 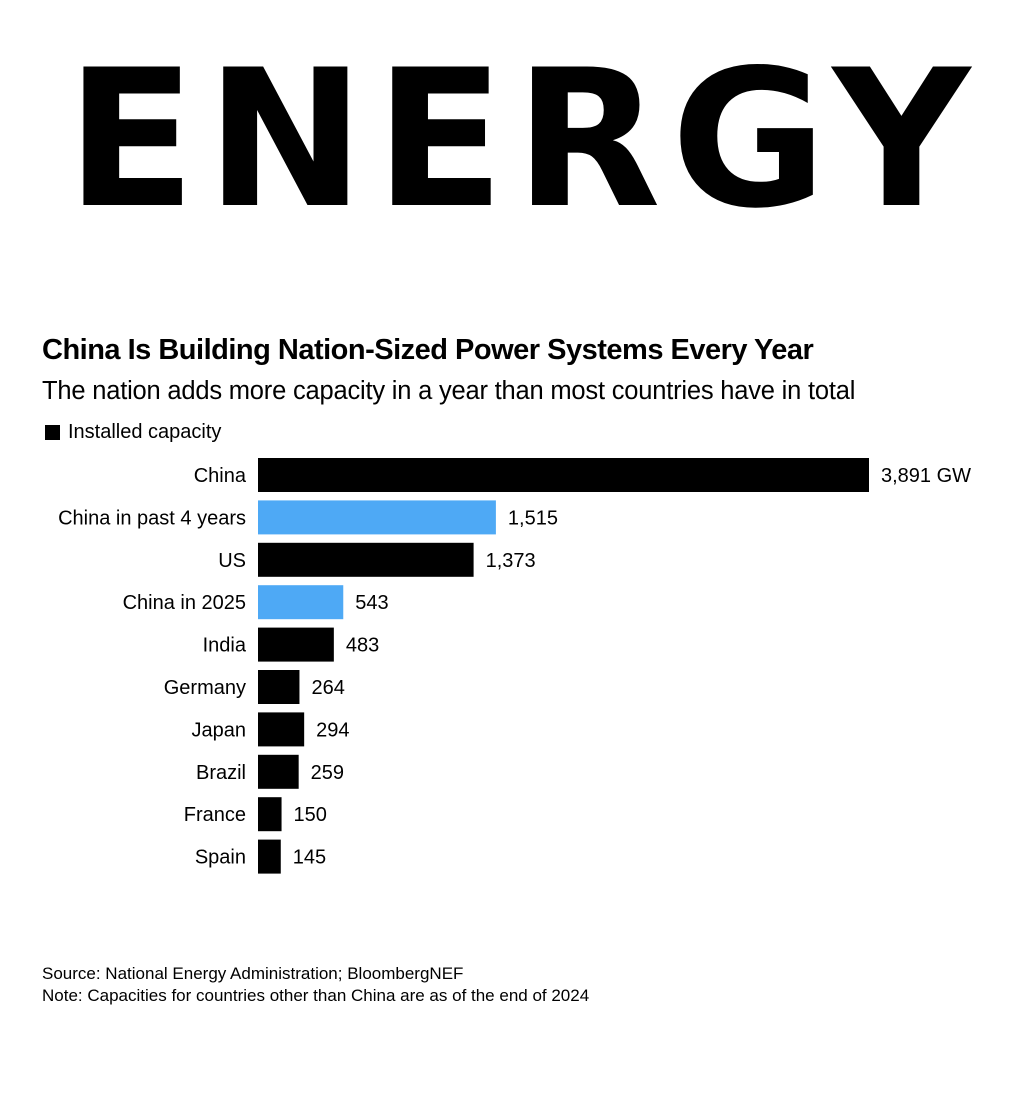 I want to click on bar-brazil, so click(x=278, y=771).